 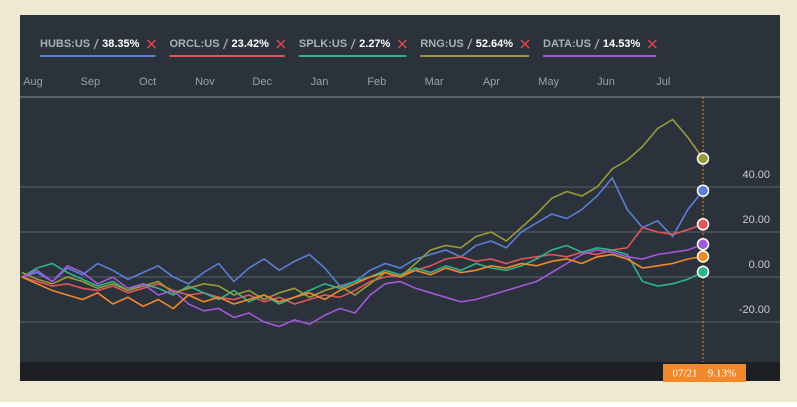 I want to click on legend-name: SPLK:US, so click(x=323, y=44).